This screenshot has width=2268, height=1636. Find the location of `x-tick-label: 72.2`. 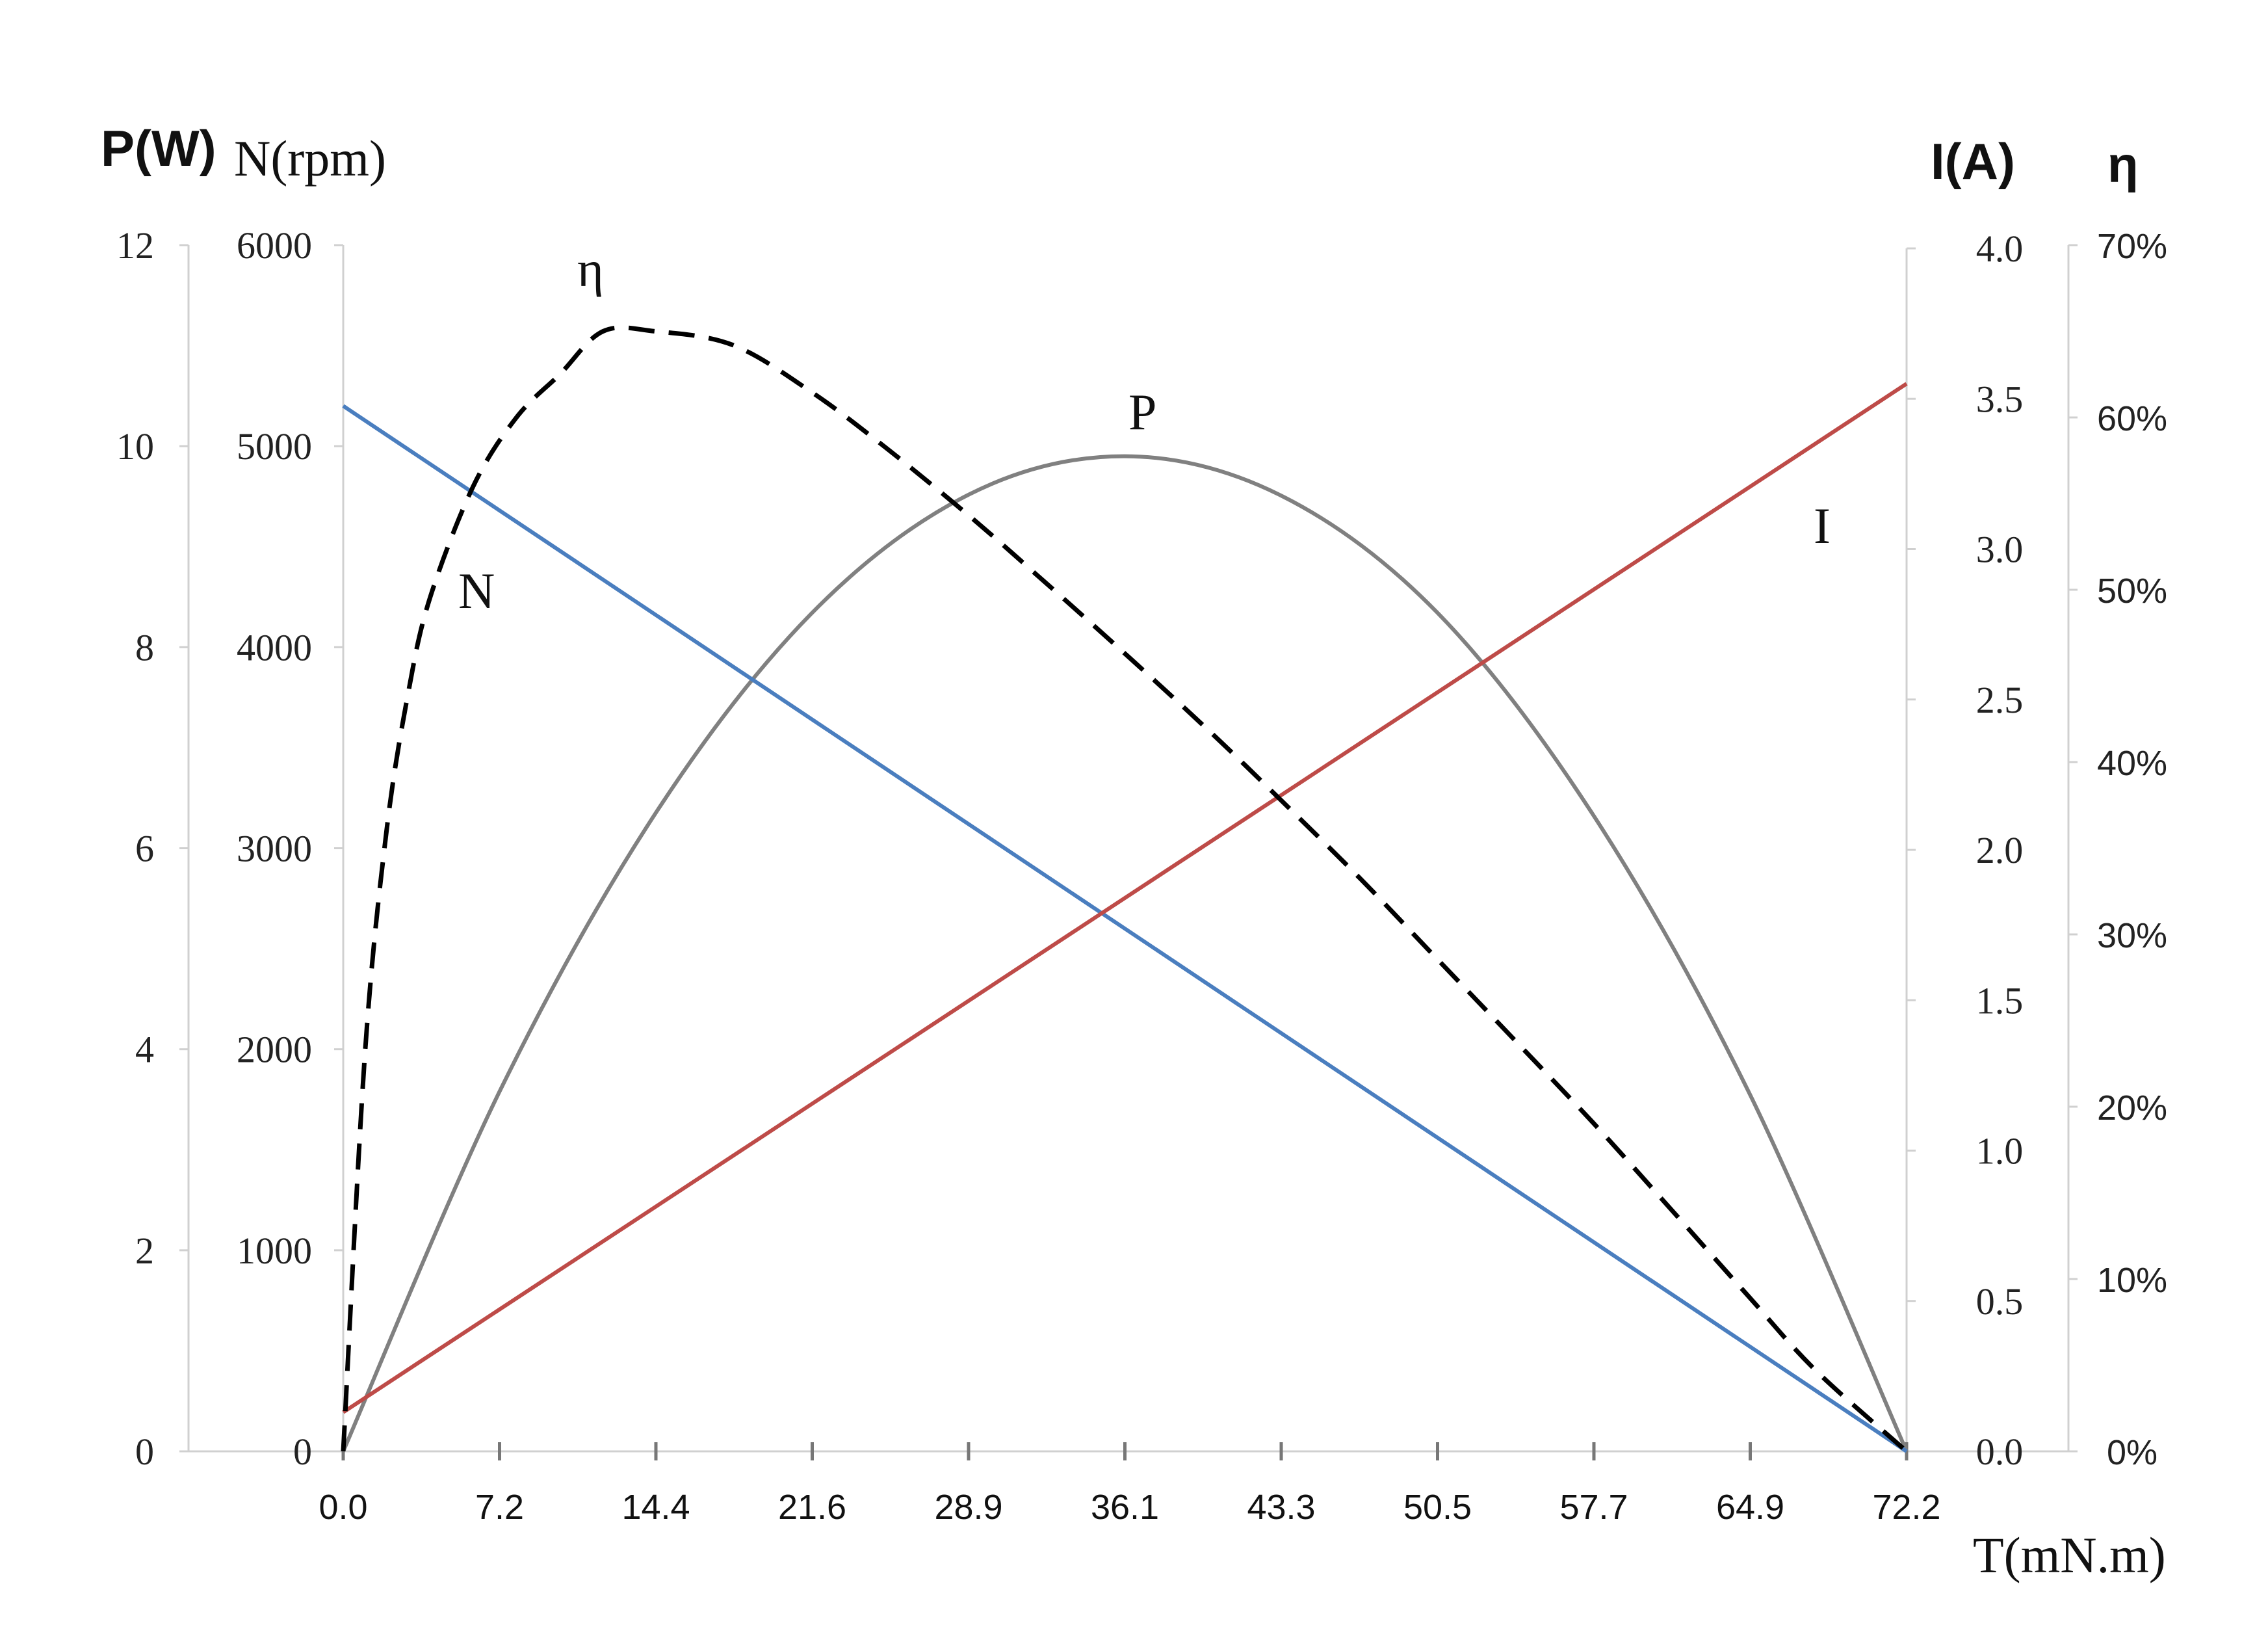

x-tick-label: 72.2 is located at coordinates (1906, 1508).